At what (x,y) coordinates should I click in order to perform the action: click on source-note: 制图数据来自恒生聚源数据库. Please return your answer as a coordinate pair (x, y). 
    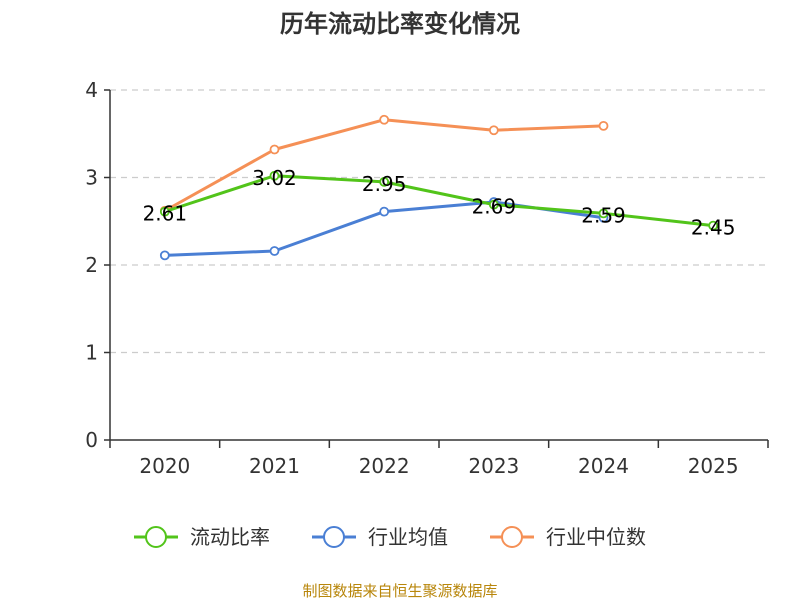
    Looking at the image, I should click on (399, 591).